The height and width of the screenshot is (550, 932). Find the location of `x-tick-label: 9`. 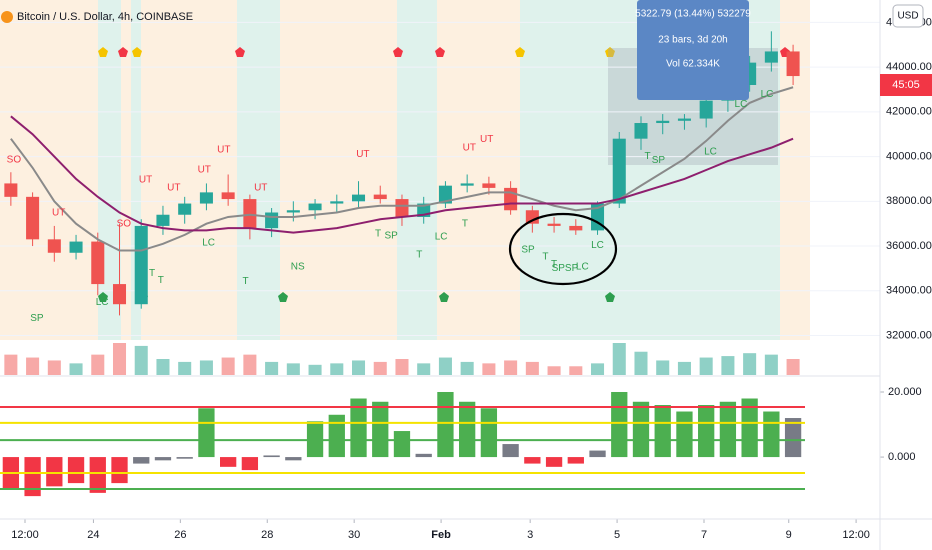

x-tick-label: 9 is located at coordinates (789, 535).